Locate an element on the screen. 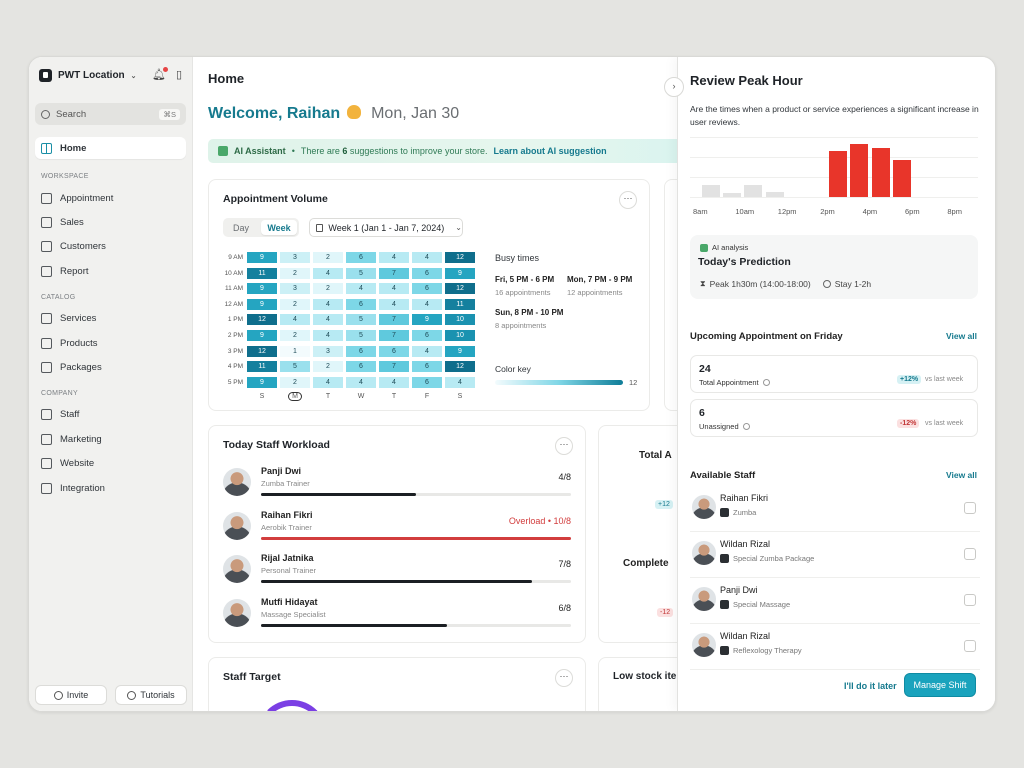 The width and height of the screenshot is (1024, 768). week-select: Week 1 (Jan 1 - Jan 7, 2024) ⌄ is located at coordinates (386, 227).